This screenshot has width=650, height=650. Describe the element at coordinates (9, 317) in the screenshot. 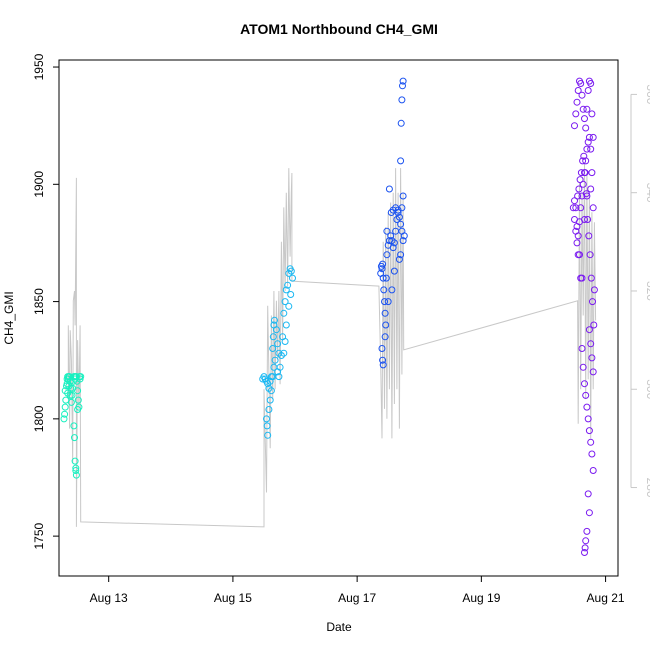

I see `y-axis-label: CH4_GMI` at that location.